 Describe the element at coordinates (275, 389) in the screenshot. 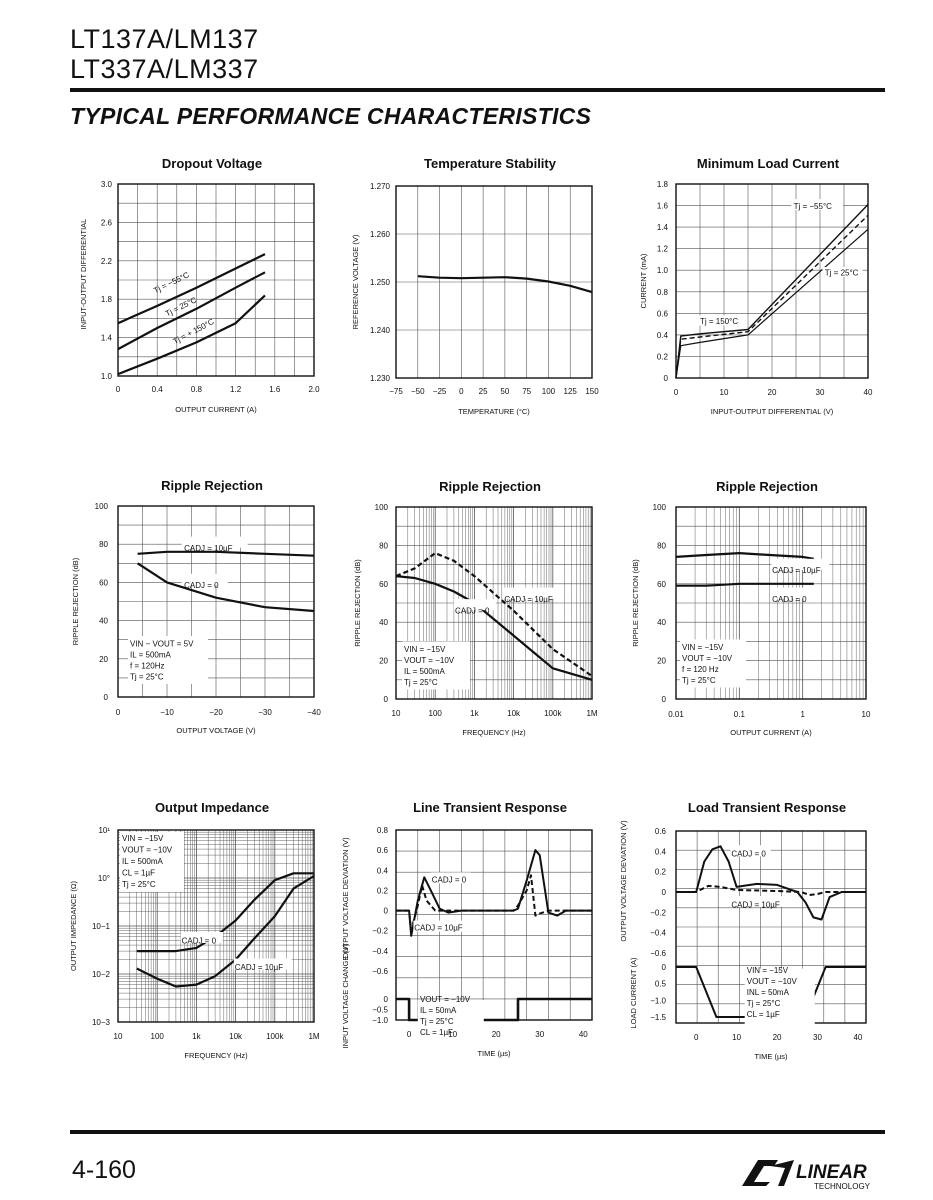

I see `x-tick-label: 1.6` at that location.